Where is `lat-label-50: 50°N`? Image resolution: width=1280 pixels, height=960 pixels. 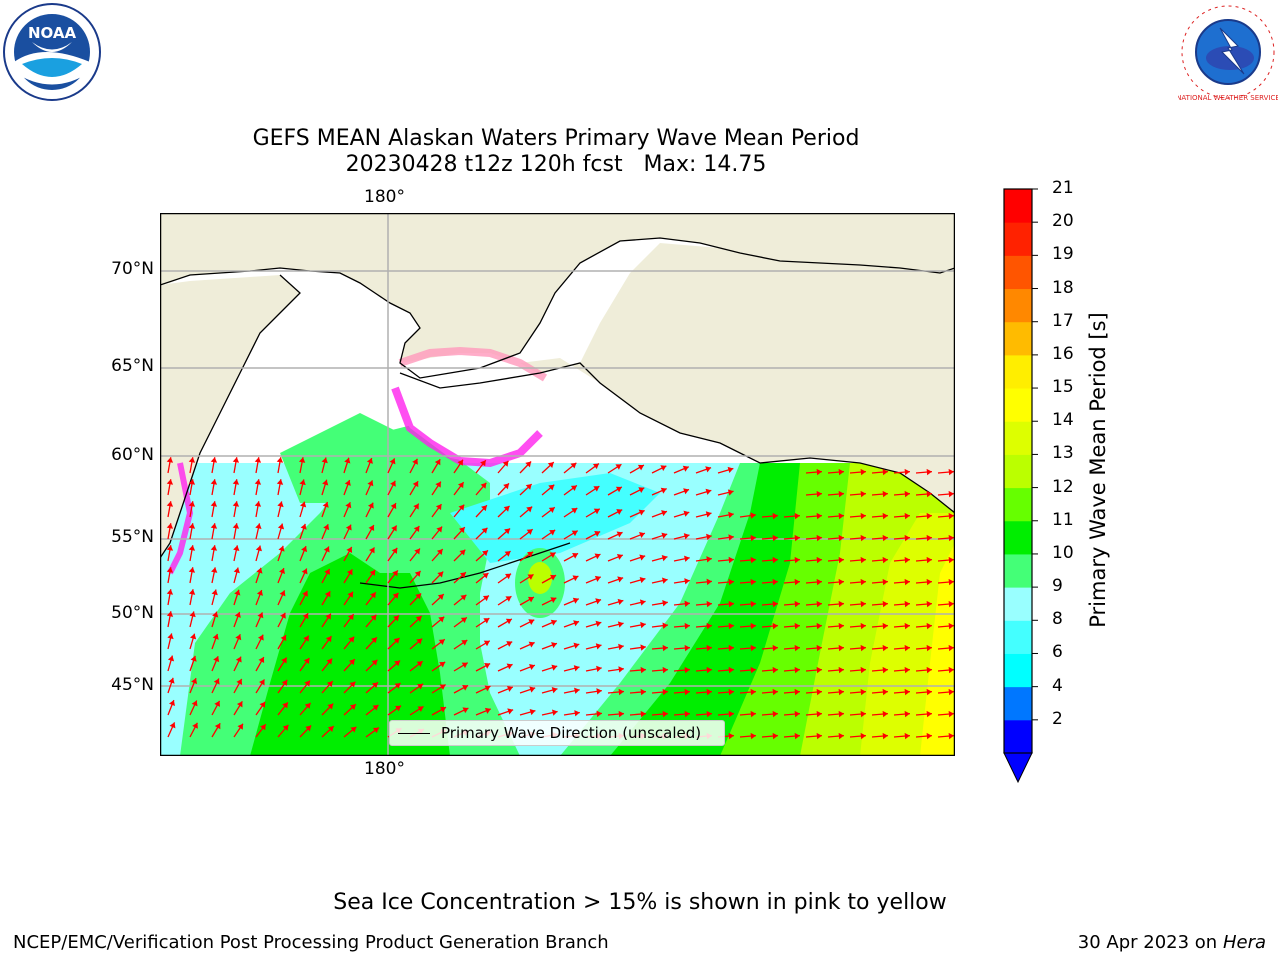 lat-label-50: 50°N is located at coordinates (132, 613).